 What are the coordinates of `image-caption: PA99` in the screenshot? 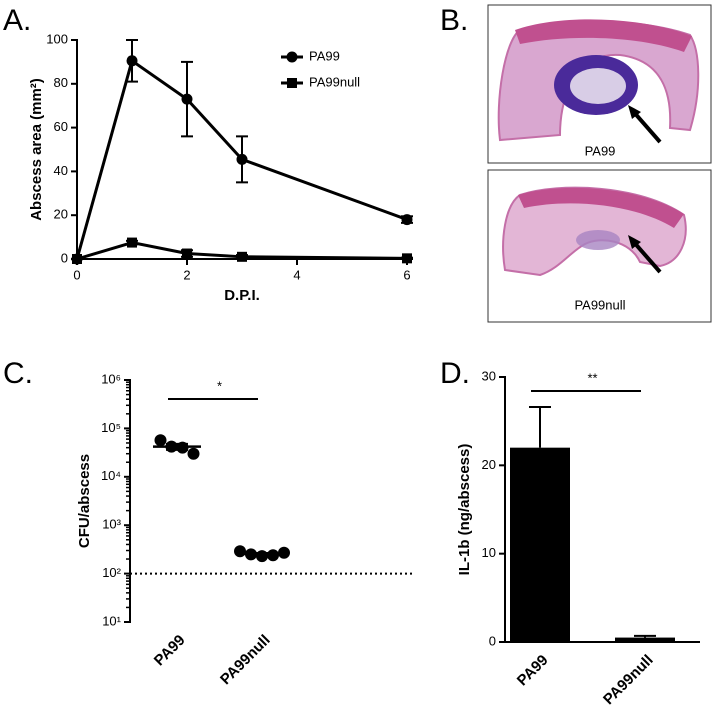 It's located at (600, 150).